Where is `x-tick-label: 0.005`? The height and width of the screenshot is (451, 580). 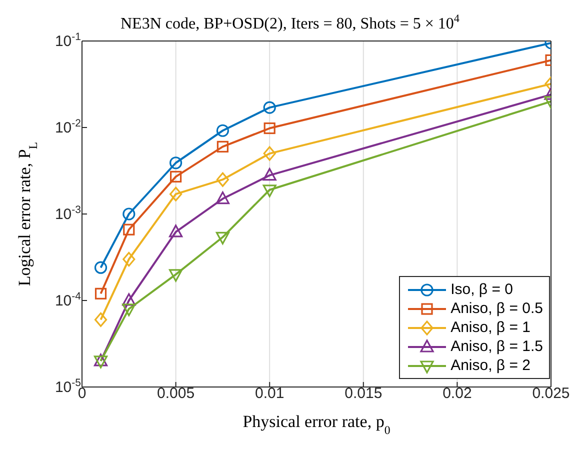 x-tick-label: 0.005 is located at coordinates (176, 393).